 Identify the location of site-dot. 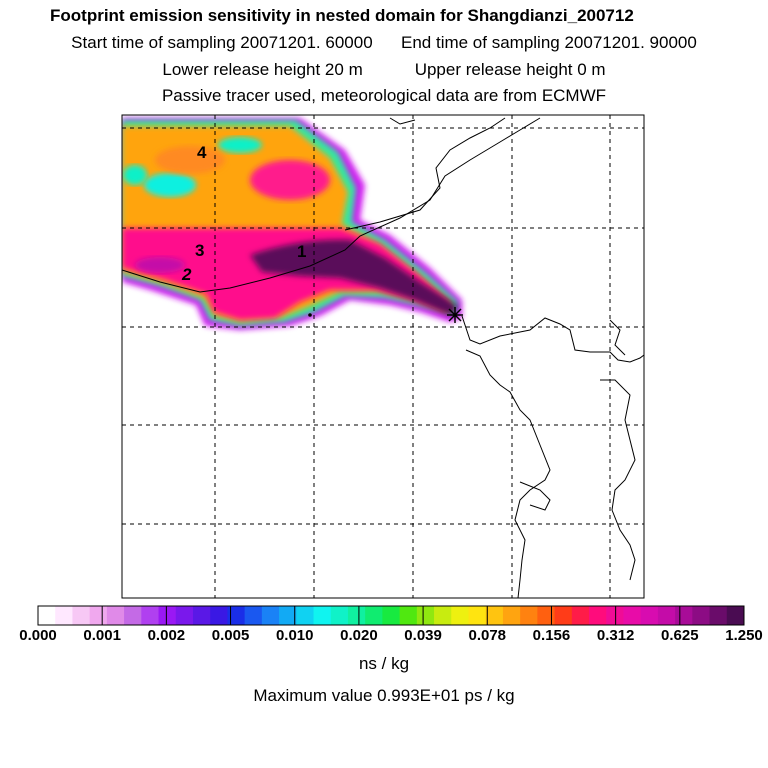
(310, 315).